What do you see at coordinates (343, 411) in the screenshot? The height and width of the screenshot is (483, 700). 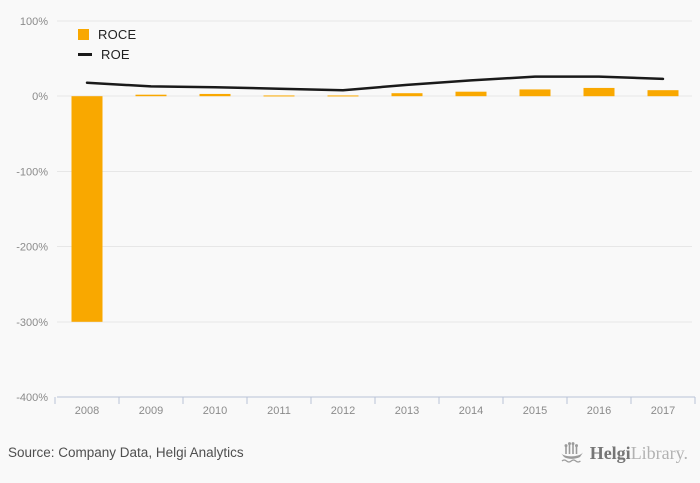 I see `x-axis-tick-label: 2012` at bounding box center [343, 411].